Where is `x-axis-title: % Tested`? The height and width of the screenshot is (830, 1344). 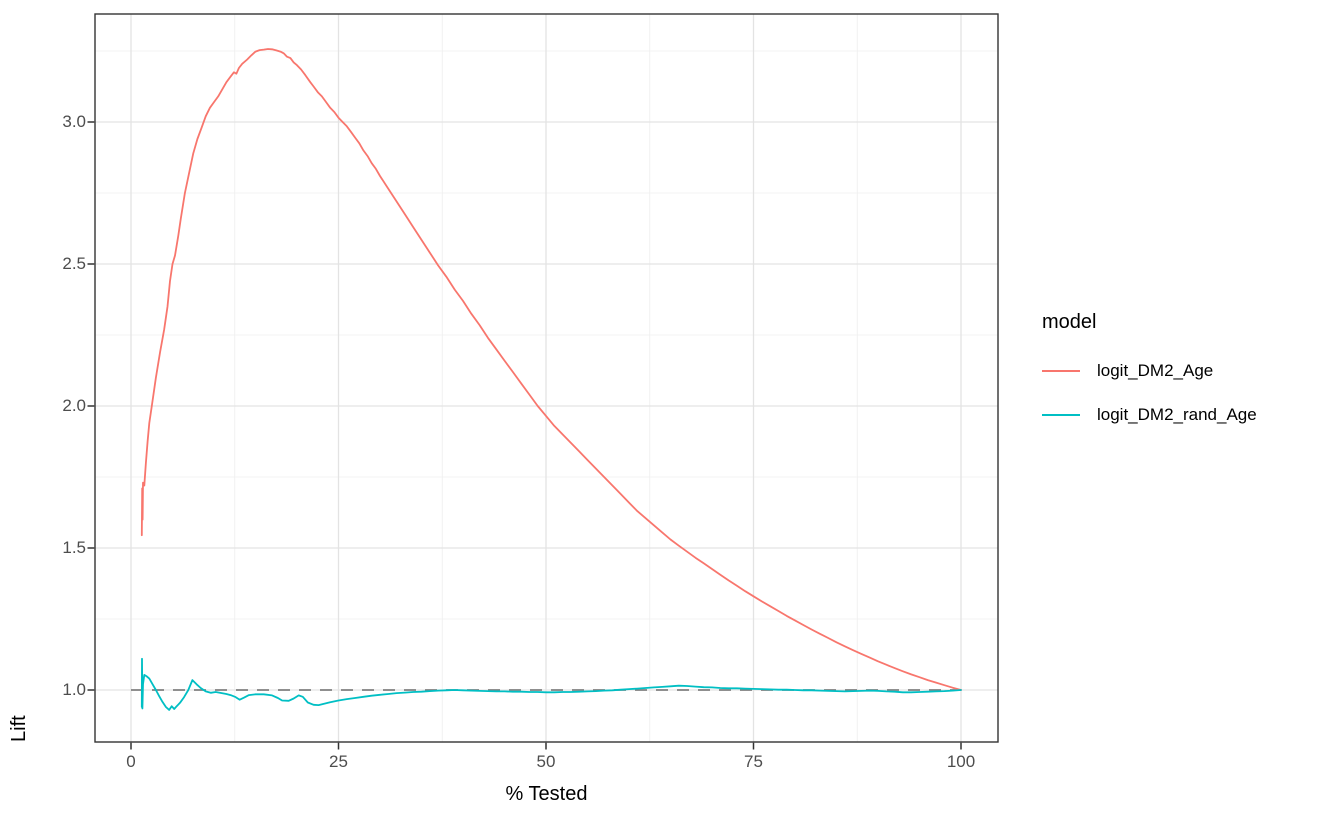 x-axis-title: % Tested is located at coordinates (546, 794).